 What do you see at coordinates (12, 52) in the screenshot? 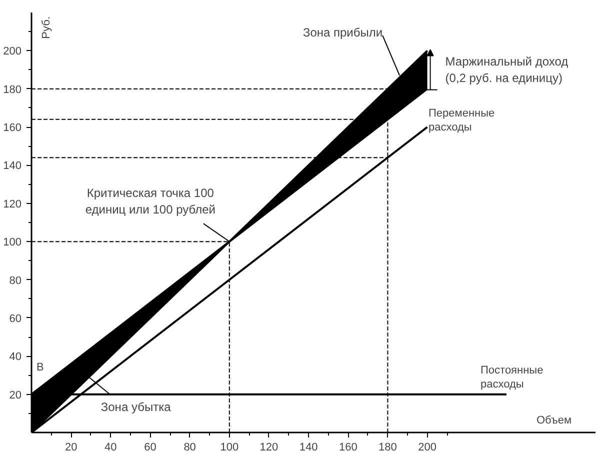
I see `y-tick-label: 200` at bounding box center [12, 52].